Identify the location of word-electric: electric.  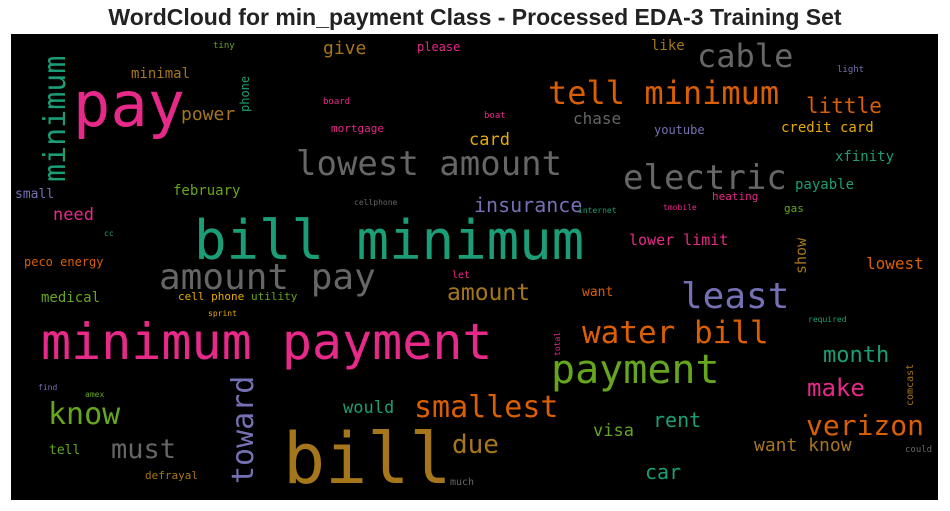
(705, 178).